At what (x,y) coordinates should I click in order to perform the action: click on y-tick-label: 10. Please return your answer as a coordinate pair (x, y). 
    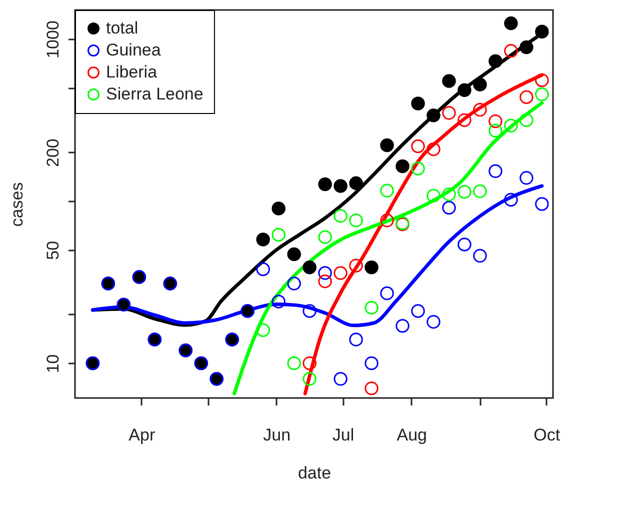
    Looking at the image, I should click on (53, 364).